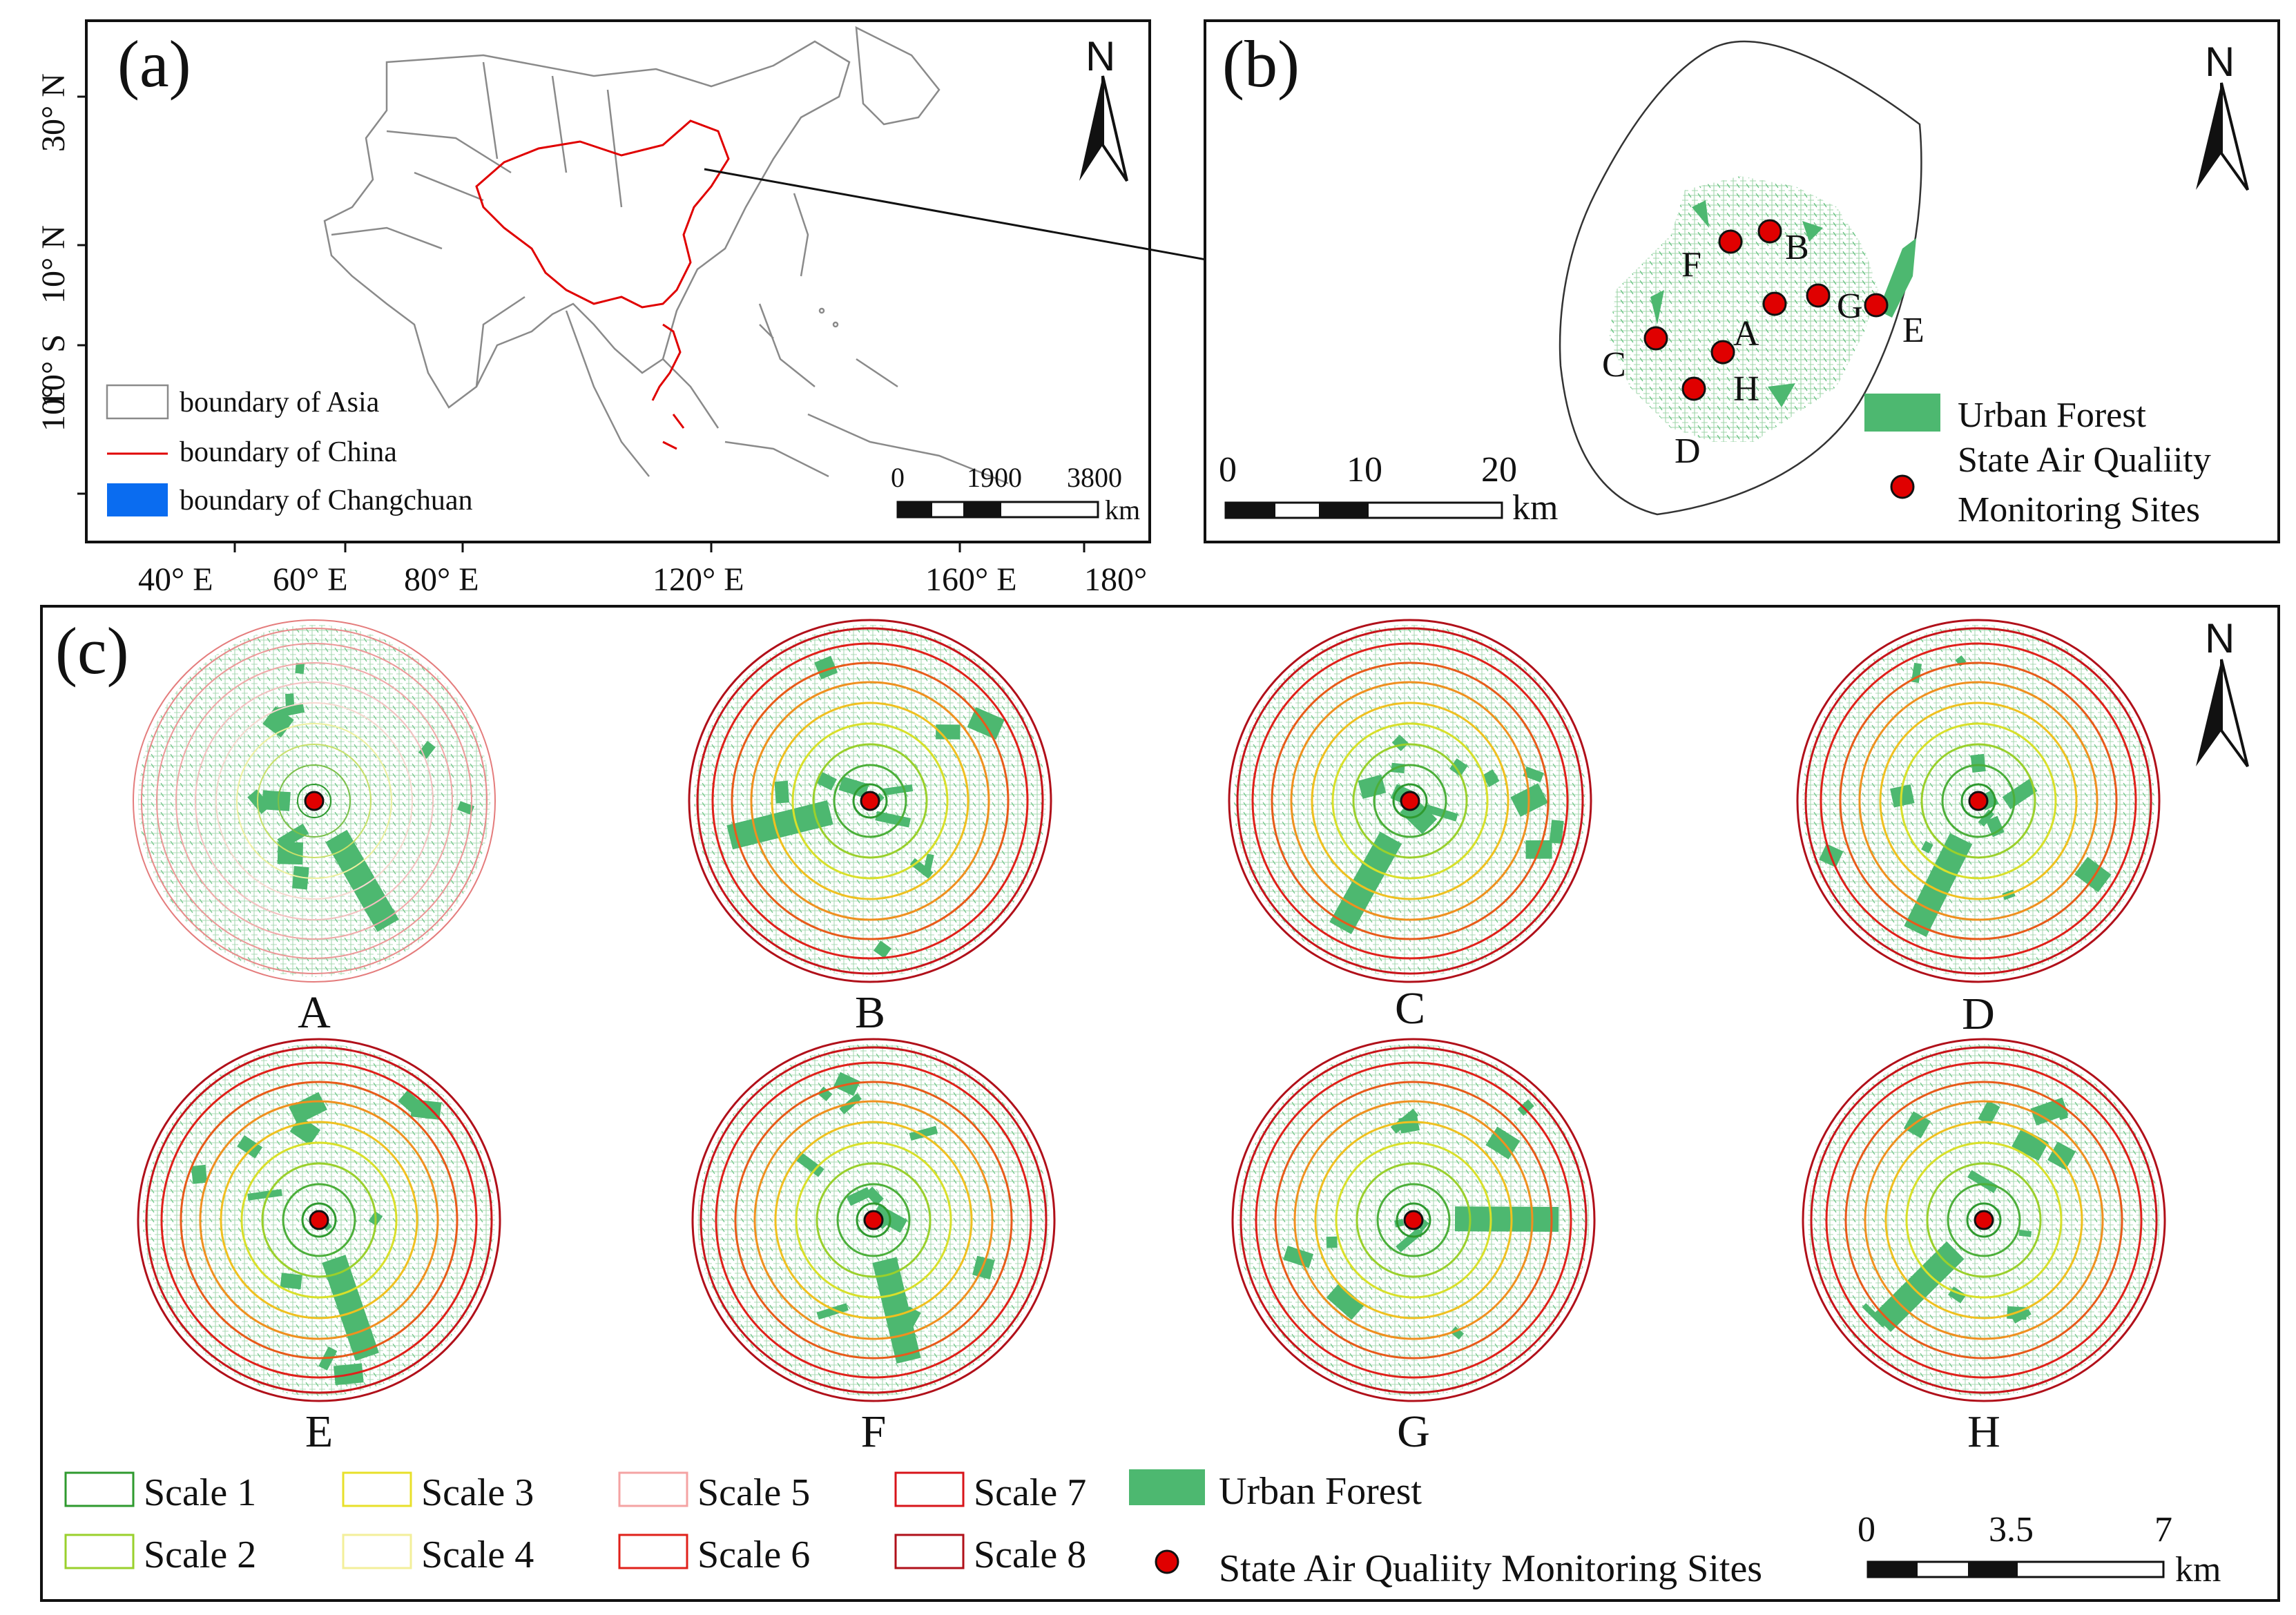  What do you see at coordinates (314, 1012) in the screenshot?
I see `buffer-label-a: A` at bounding box center [314, 1012].